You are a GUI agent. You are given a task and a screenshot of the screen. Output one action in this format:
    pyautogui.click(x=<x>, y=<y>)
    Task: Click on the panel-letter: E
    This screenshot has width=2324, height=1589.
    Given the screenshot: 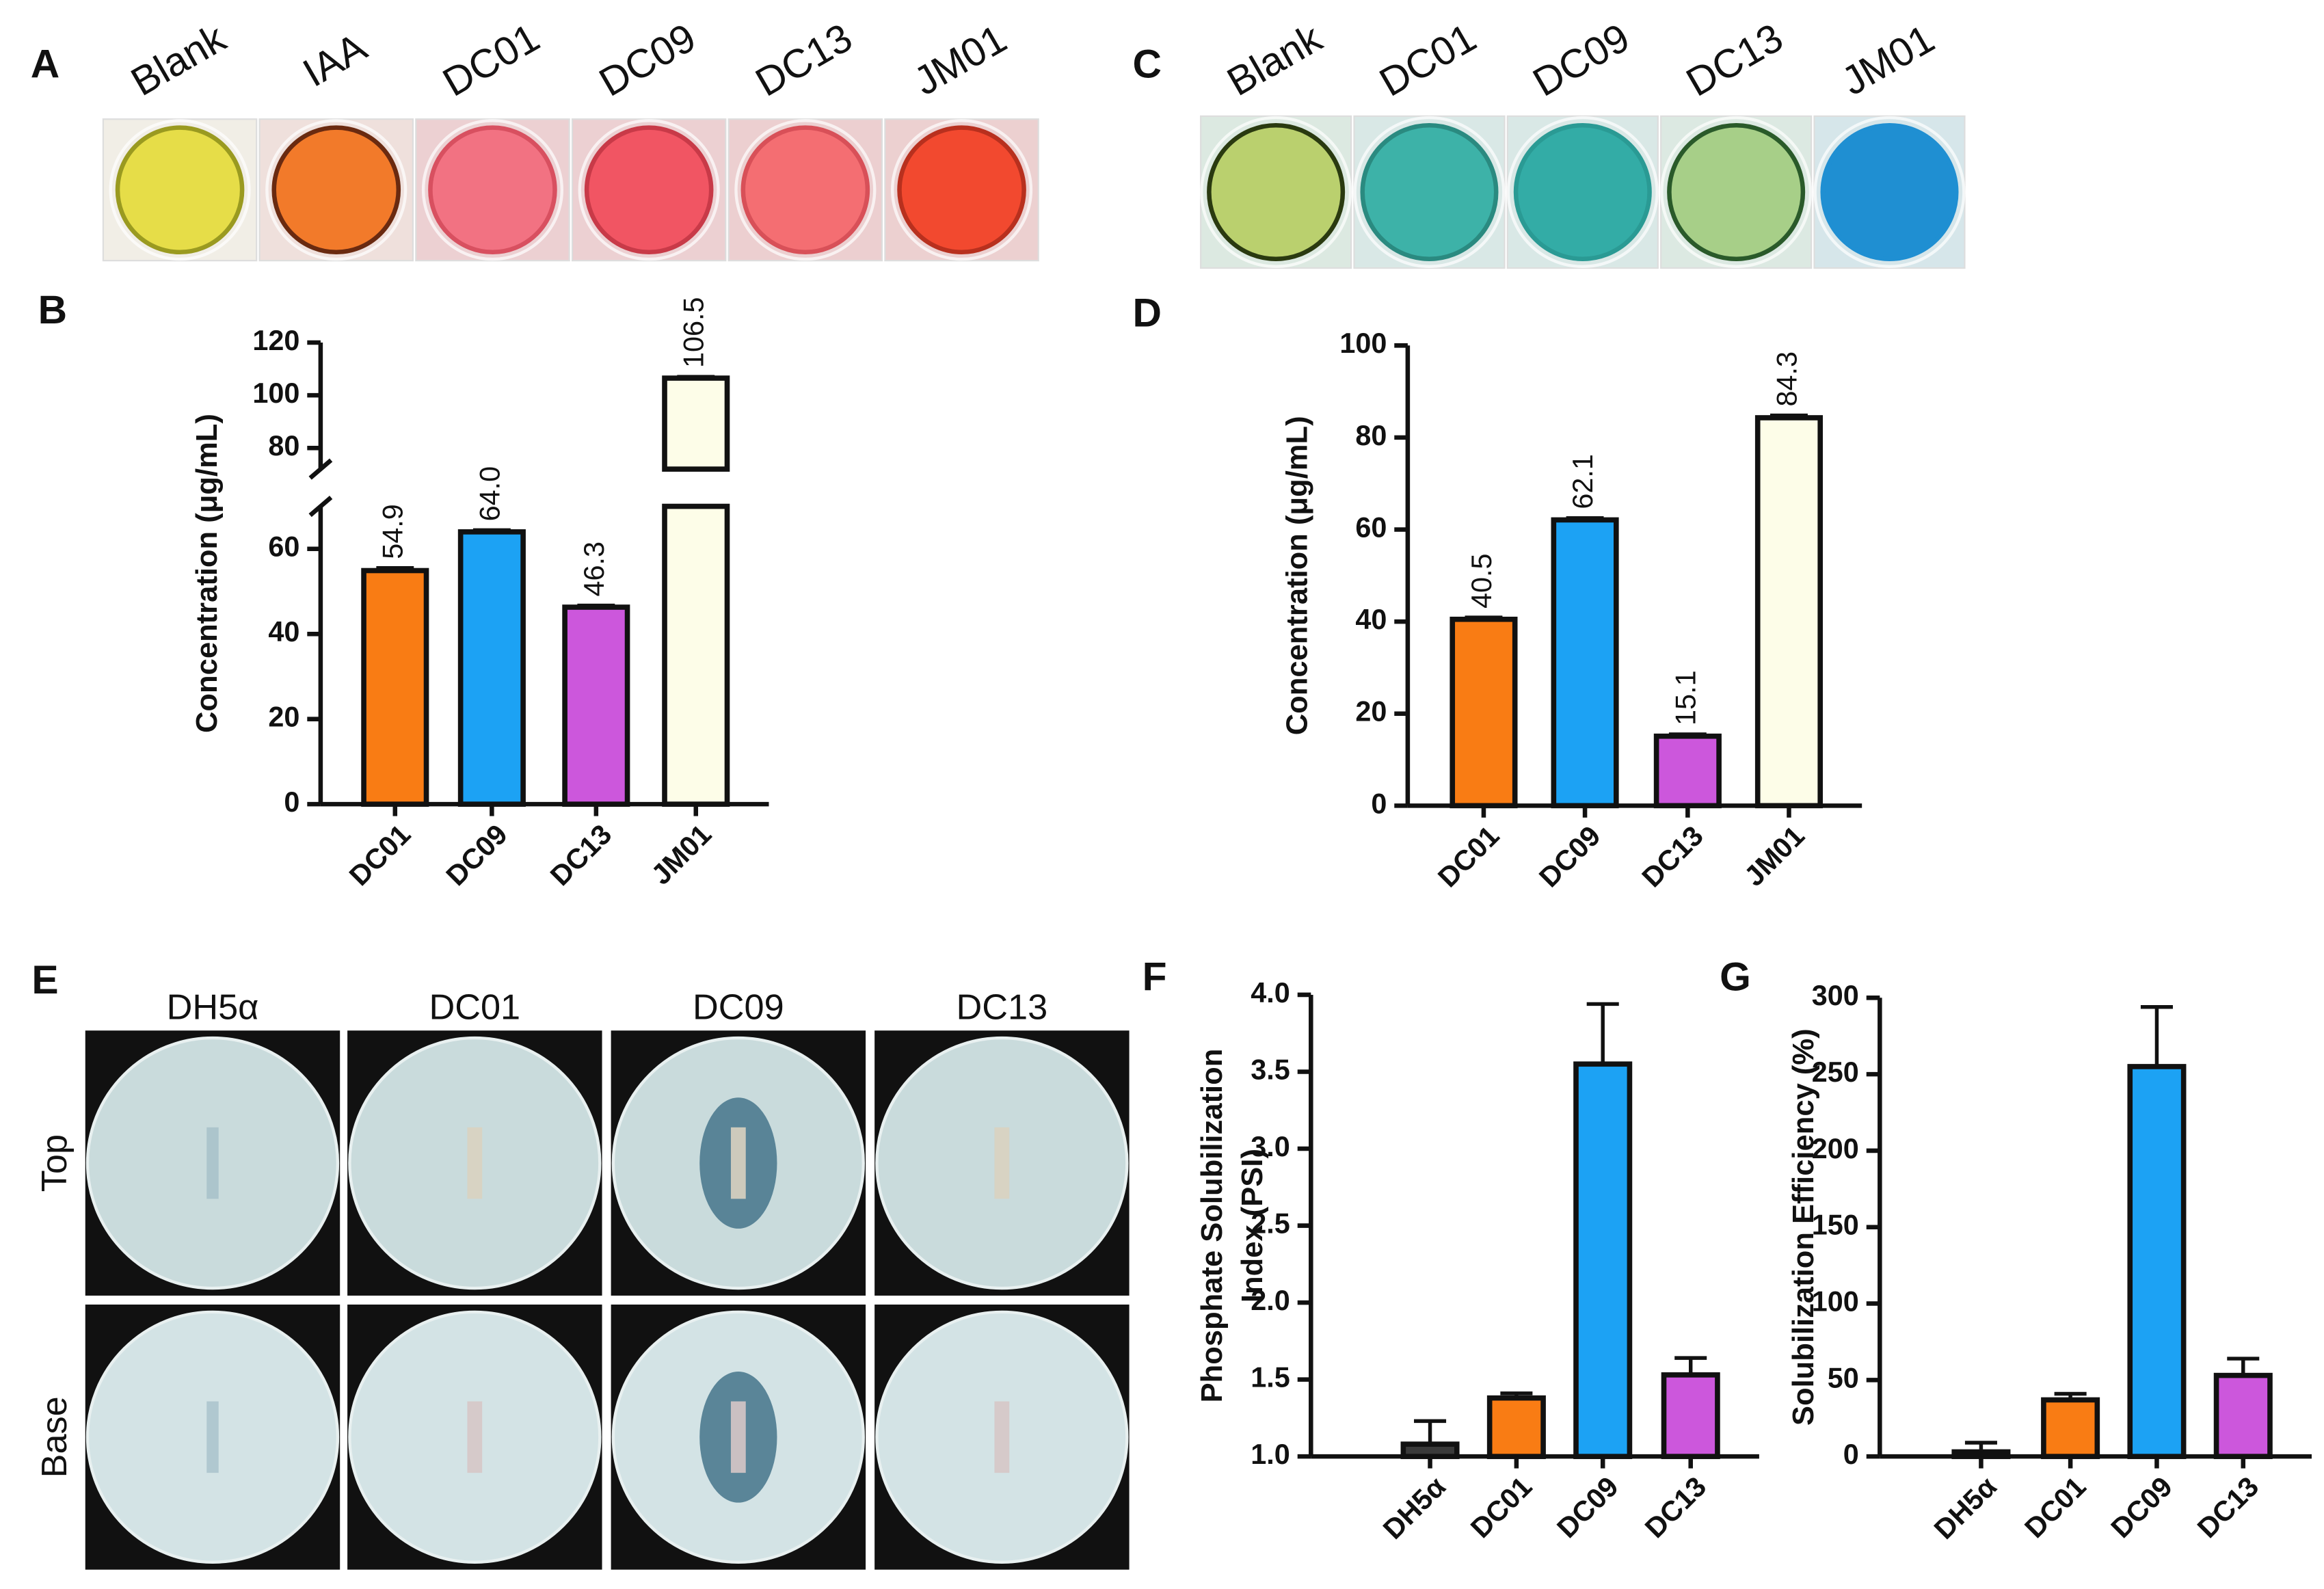 What is the action you would take?
    pyautogui.click(x=44, y=980)
    